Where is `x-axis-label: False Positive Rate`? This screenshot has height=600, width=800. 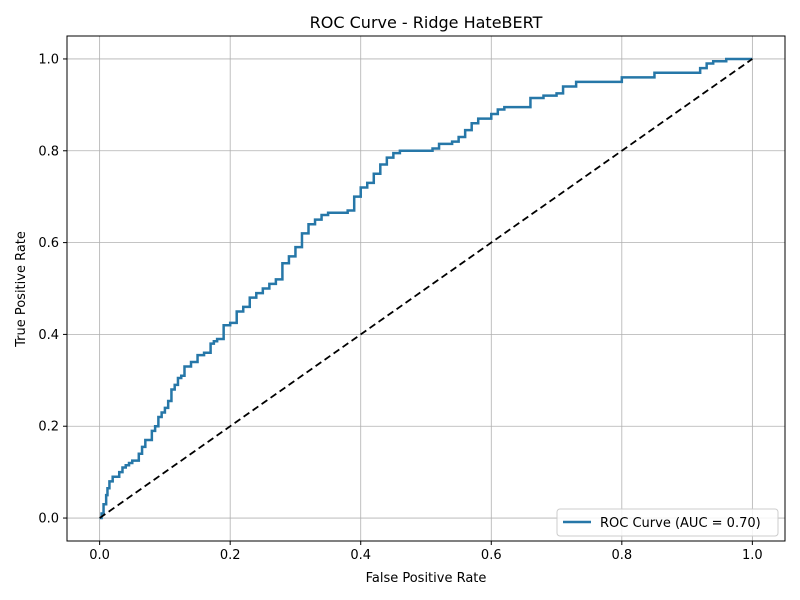
x-axis-label: False Positive Rate is located at coordinates (426, 578).